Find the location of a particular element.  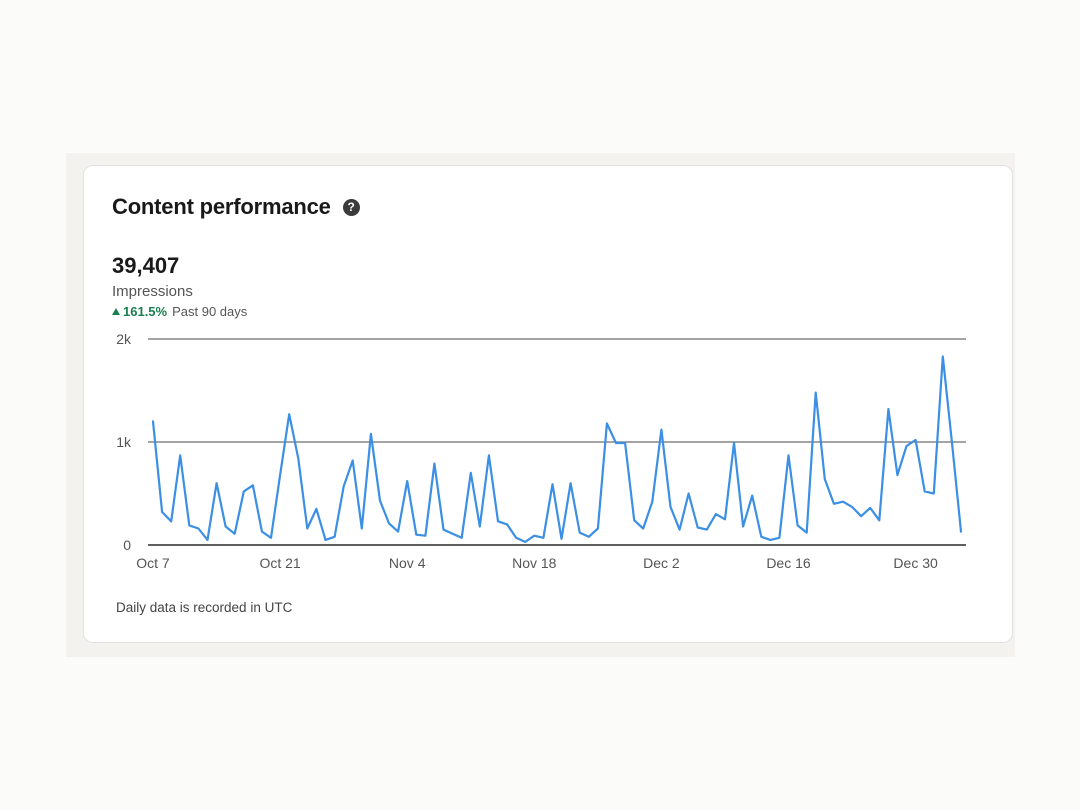

arrow-up-icon is located at coordinates (116, 311).